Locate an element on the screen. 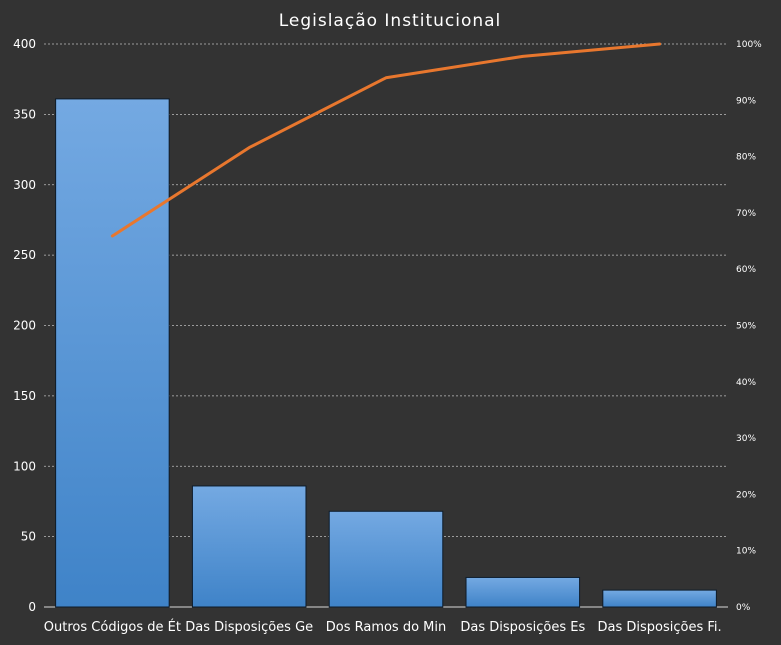 The width and height of the screenshot is (781, 645). y-tick-label: 250 is located at coordinates (24, 255).